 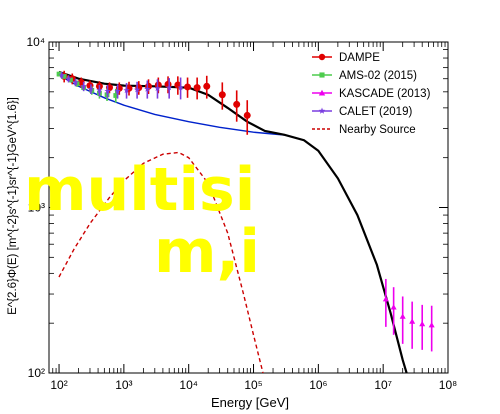 I want to click on legend-label-calet-2019: CALET (2019), so click(x=375, y=112).